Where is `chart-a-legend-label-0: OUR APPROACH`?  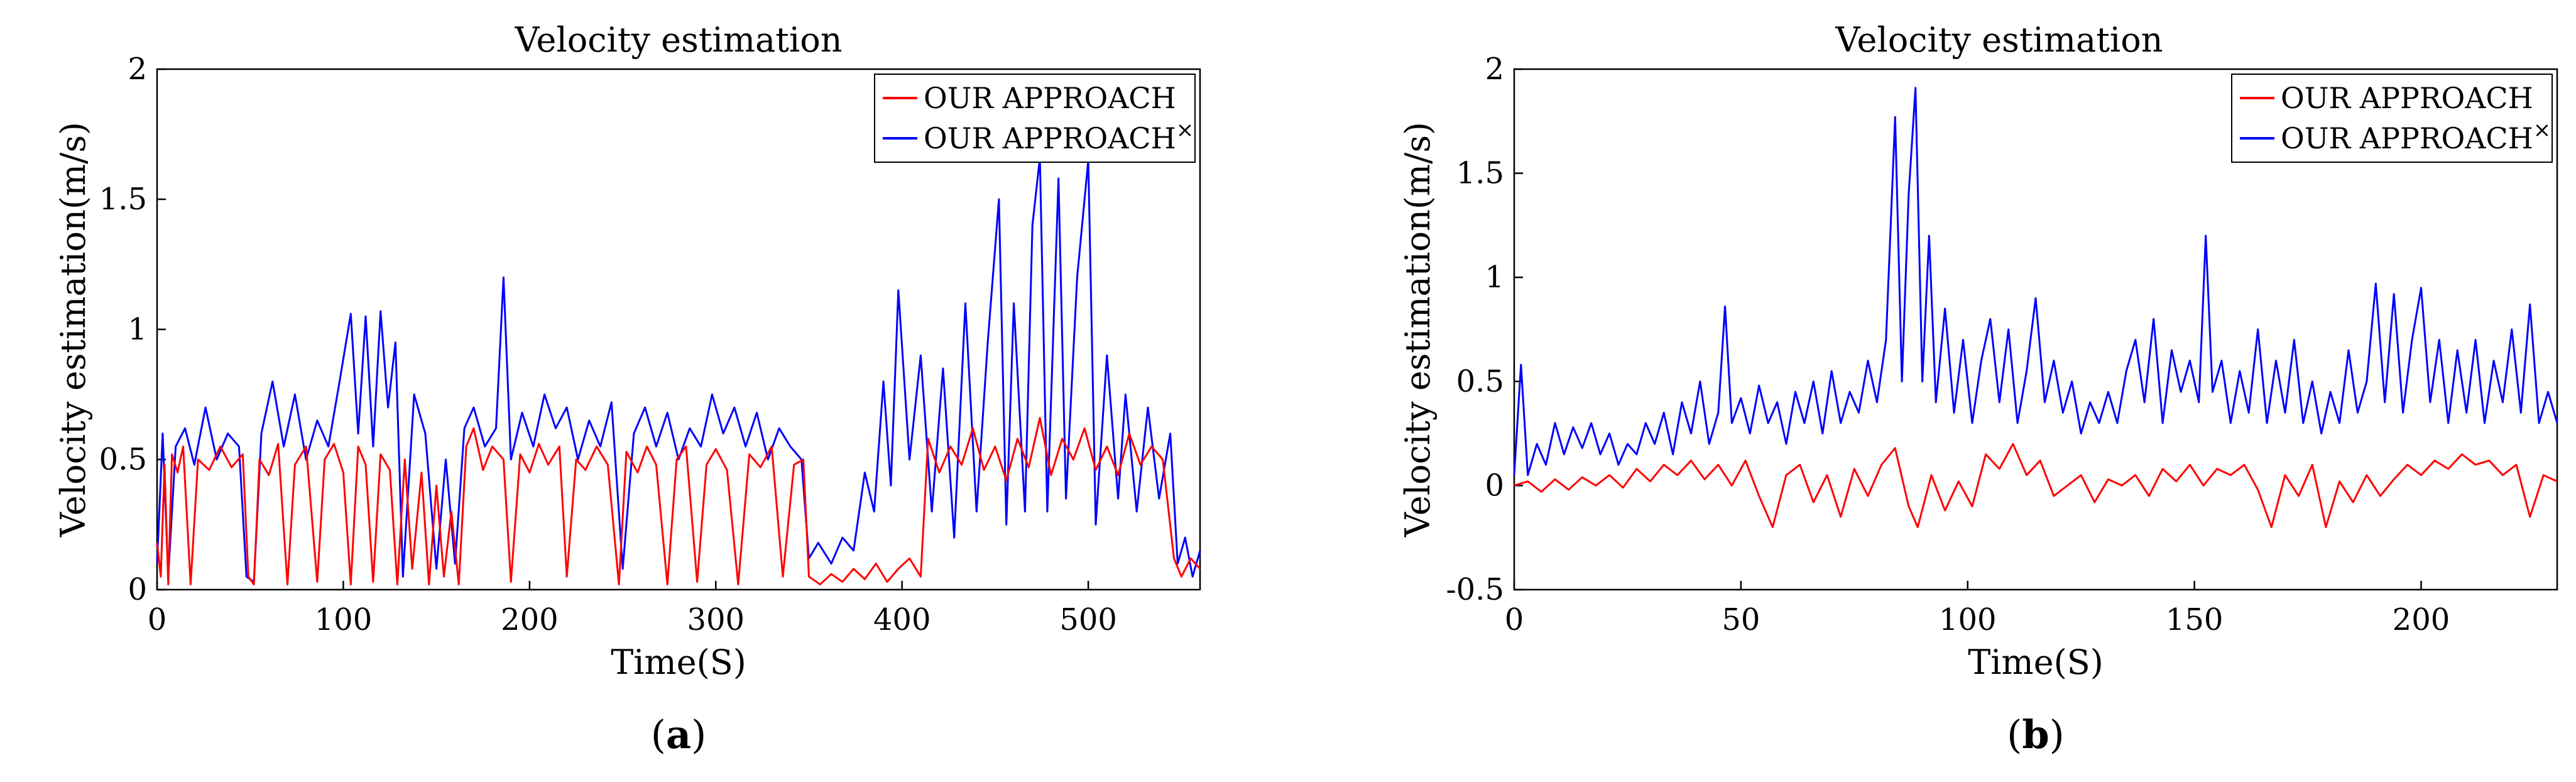 chart-a-legend-label-0: OUR APPROACH is located at coordinates (1050, 98).